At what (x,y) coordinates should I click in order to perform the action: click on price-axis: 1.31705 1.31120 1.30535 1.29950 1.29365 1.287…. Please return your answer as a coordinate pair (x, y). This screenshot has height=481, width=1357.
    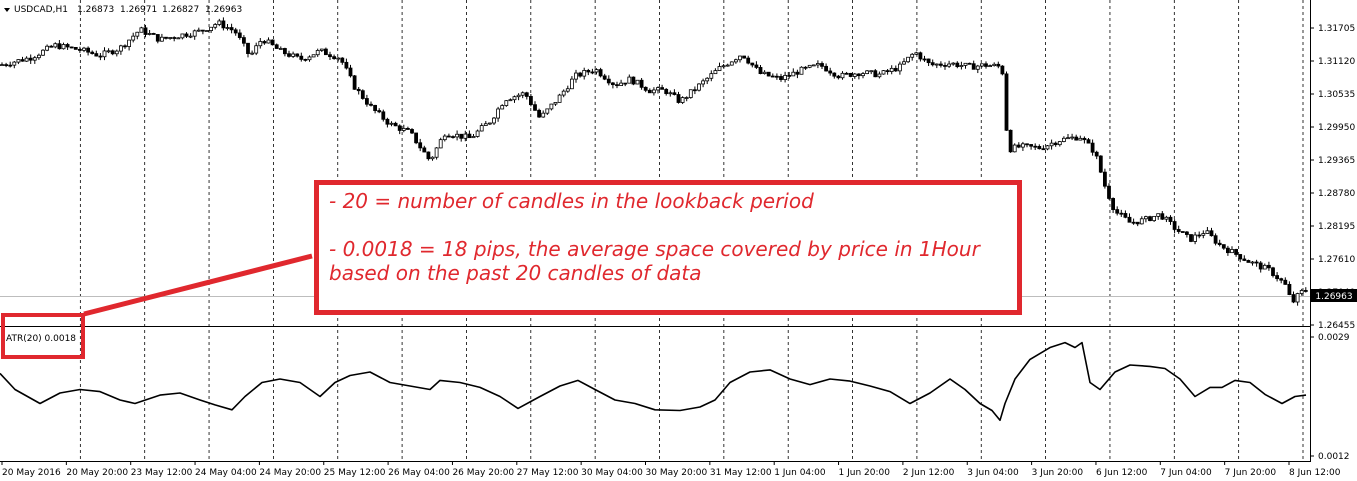
    Looking at the image, I should click on (1332, 177).